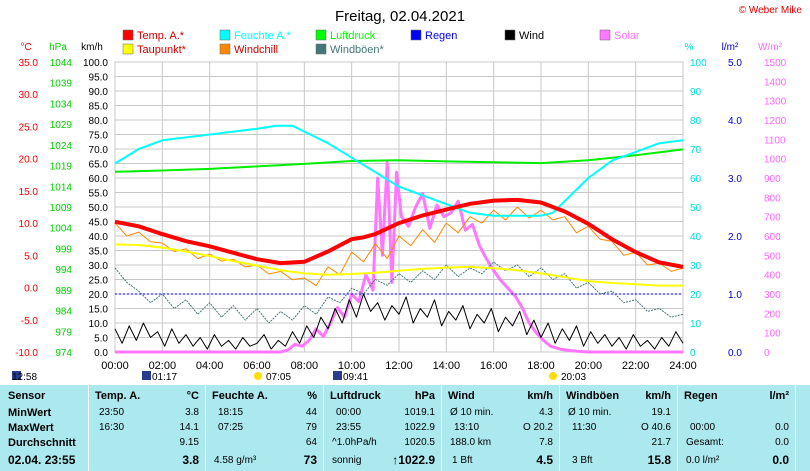  Describe the element at coordinates (31, 428) in the screenshot. I see `row-label-max: MaxWert` at that location.